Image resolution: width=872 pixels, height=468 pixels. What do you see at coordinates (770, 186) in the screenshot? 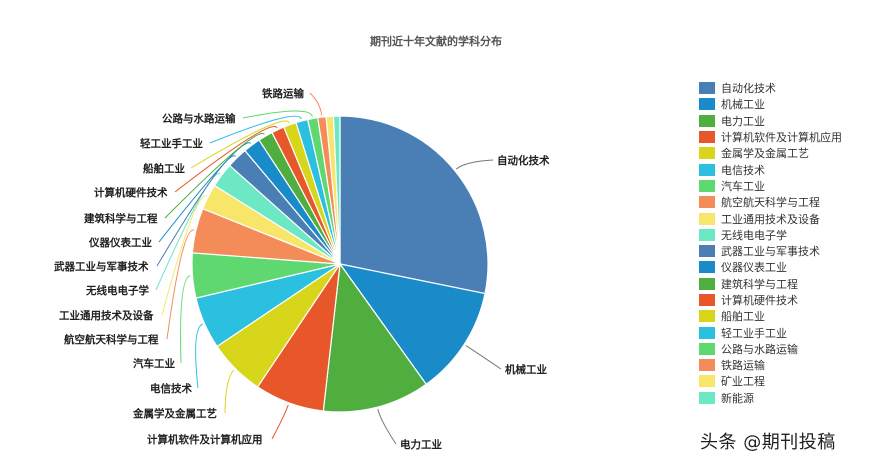
I see `legend-item: 汽车工业` at bounding box center [770, 186].